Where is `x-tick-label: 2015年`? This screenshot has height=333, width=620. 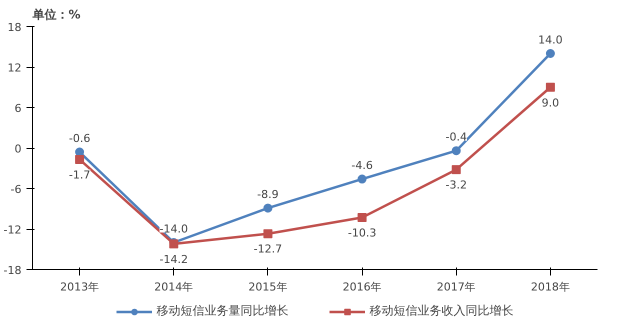
x-tick-label: 2015年 is located at coordinates (268, 287).